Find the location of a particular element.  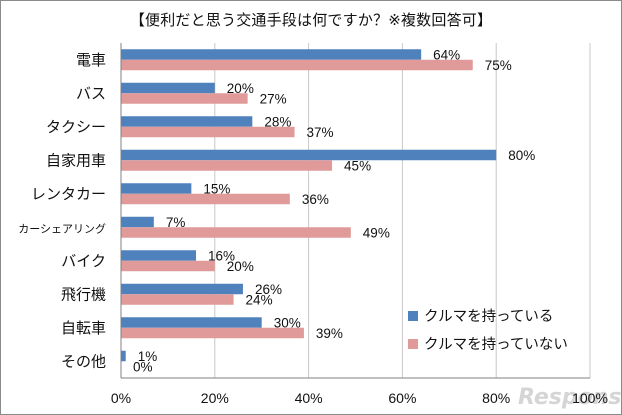

legend-label: クルマを持っていない is located at coordinates (496, 344).